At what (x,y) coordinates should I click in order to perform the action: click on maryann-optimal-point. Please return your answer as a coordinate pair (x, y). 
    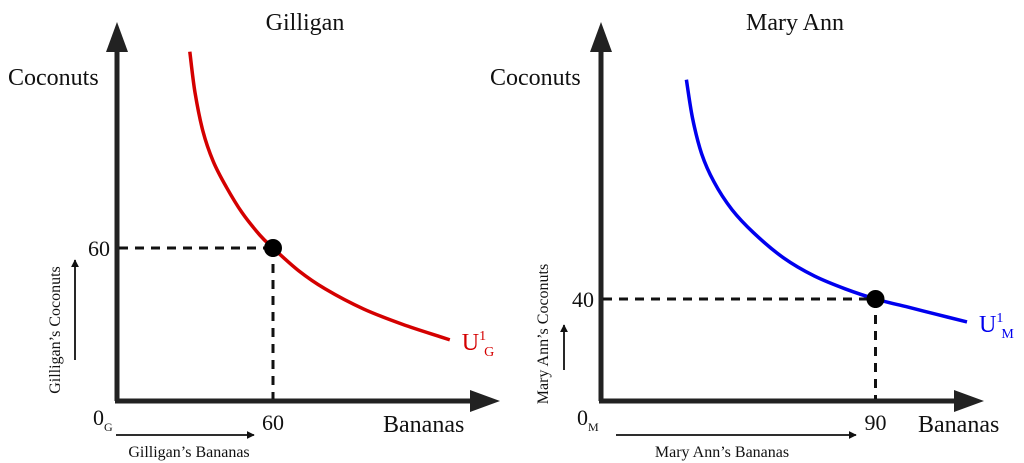
    Looking at the image, I should click on (875, 299).